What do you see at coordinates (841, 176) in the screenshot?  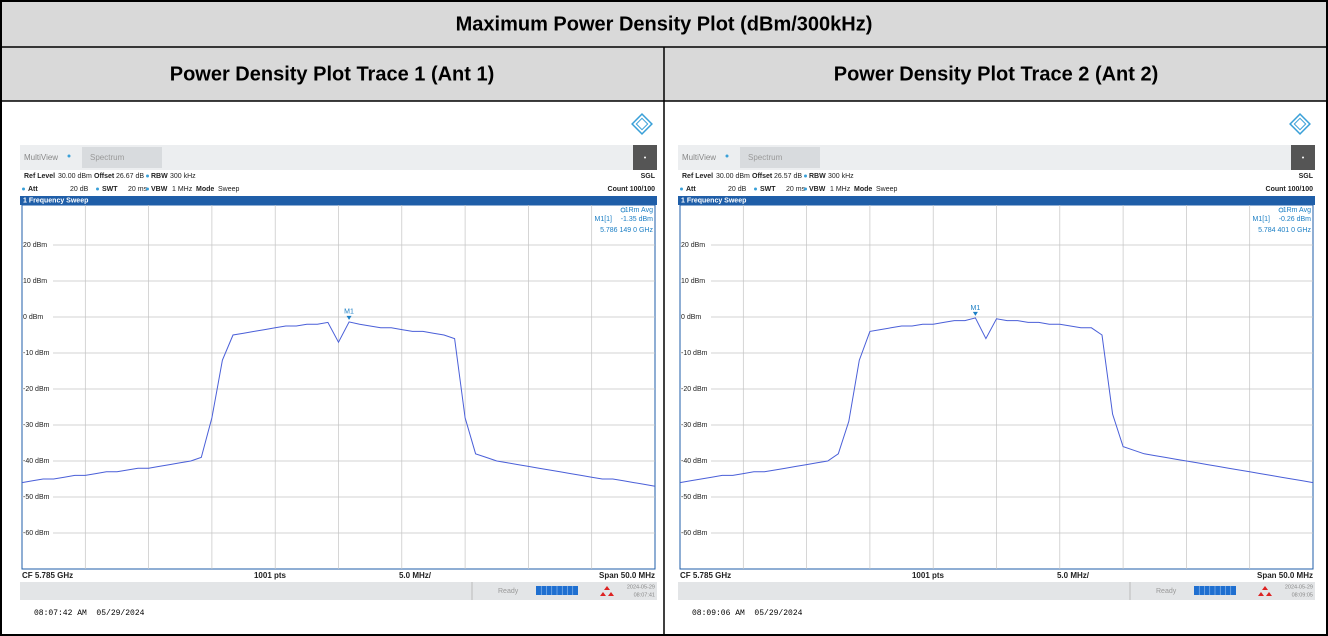 I see `setting-value: 300 kHz` at bounding box center [841, 176].